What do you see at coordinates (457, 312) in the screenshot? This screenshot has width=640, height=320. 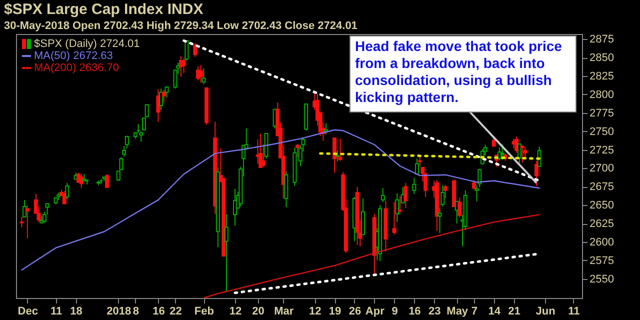 I see `x-tick-label: May` at bounding box center [457, 312].